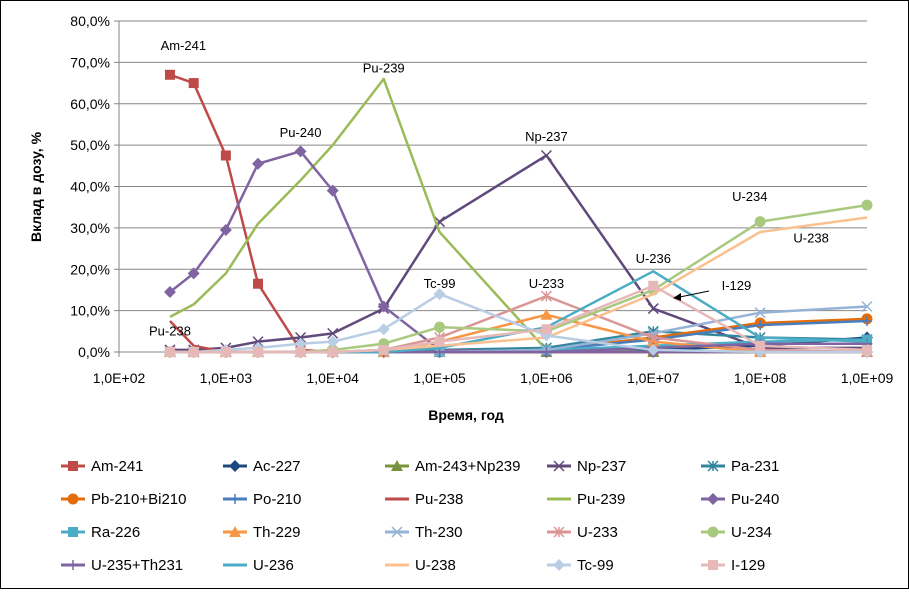  What do you see at coordinates (580, 565) in the screenshot?
I see `legend-item-tc-99: Tc-99` at bounding box center [580, 565].